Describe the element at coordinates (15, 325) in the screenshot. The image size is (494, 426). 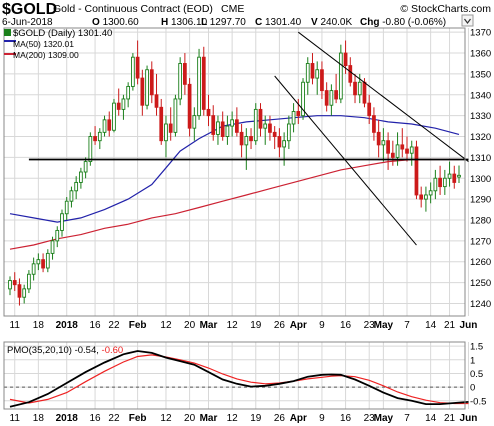
I see `date-tick-label: 11` at that location.